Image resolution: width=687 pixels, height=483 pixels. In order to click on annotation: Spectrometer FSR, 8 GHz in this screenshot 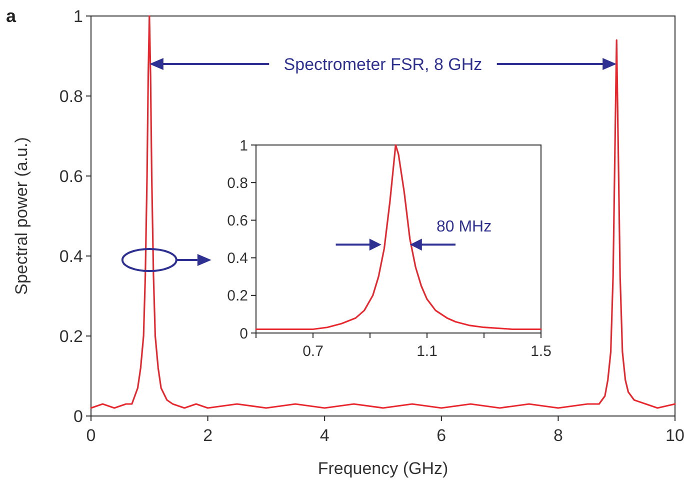, I will do `click(383, 64)`.